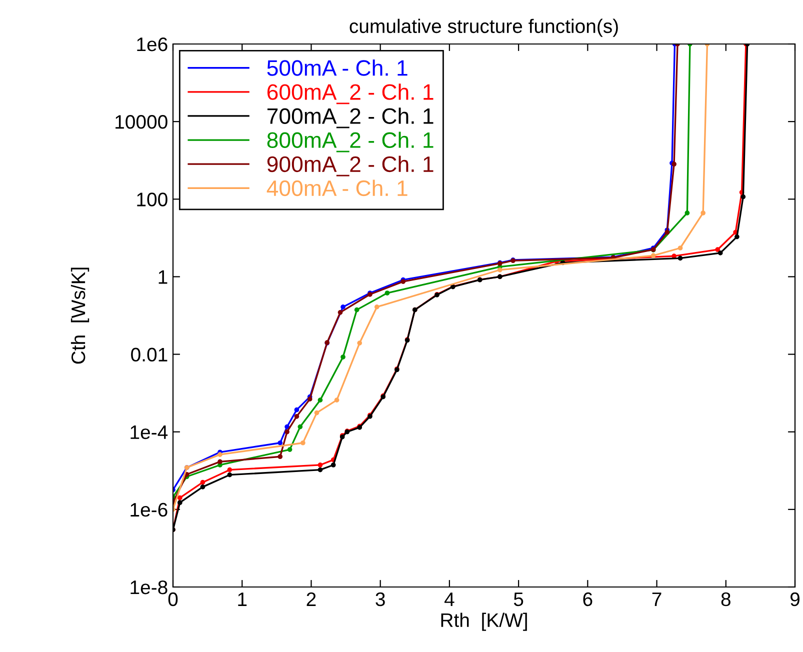 The width and height of the screenshot is (803, 652). Describe the element at coordinates (149, 355) in the screenshot. I see `y-tick-label: 0.01` at that location.